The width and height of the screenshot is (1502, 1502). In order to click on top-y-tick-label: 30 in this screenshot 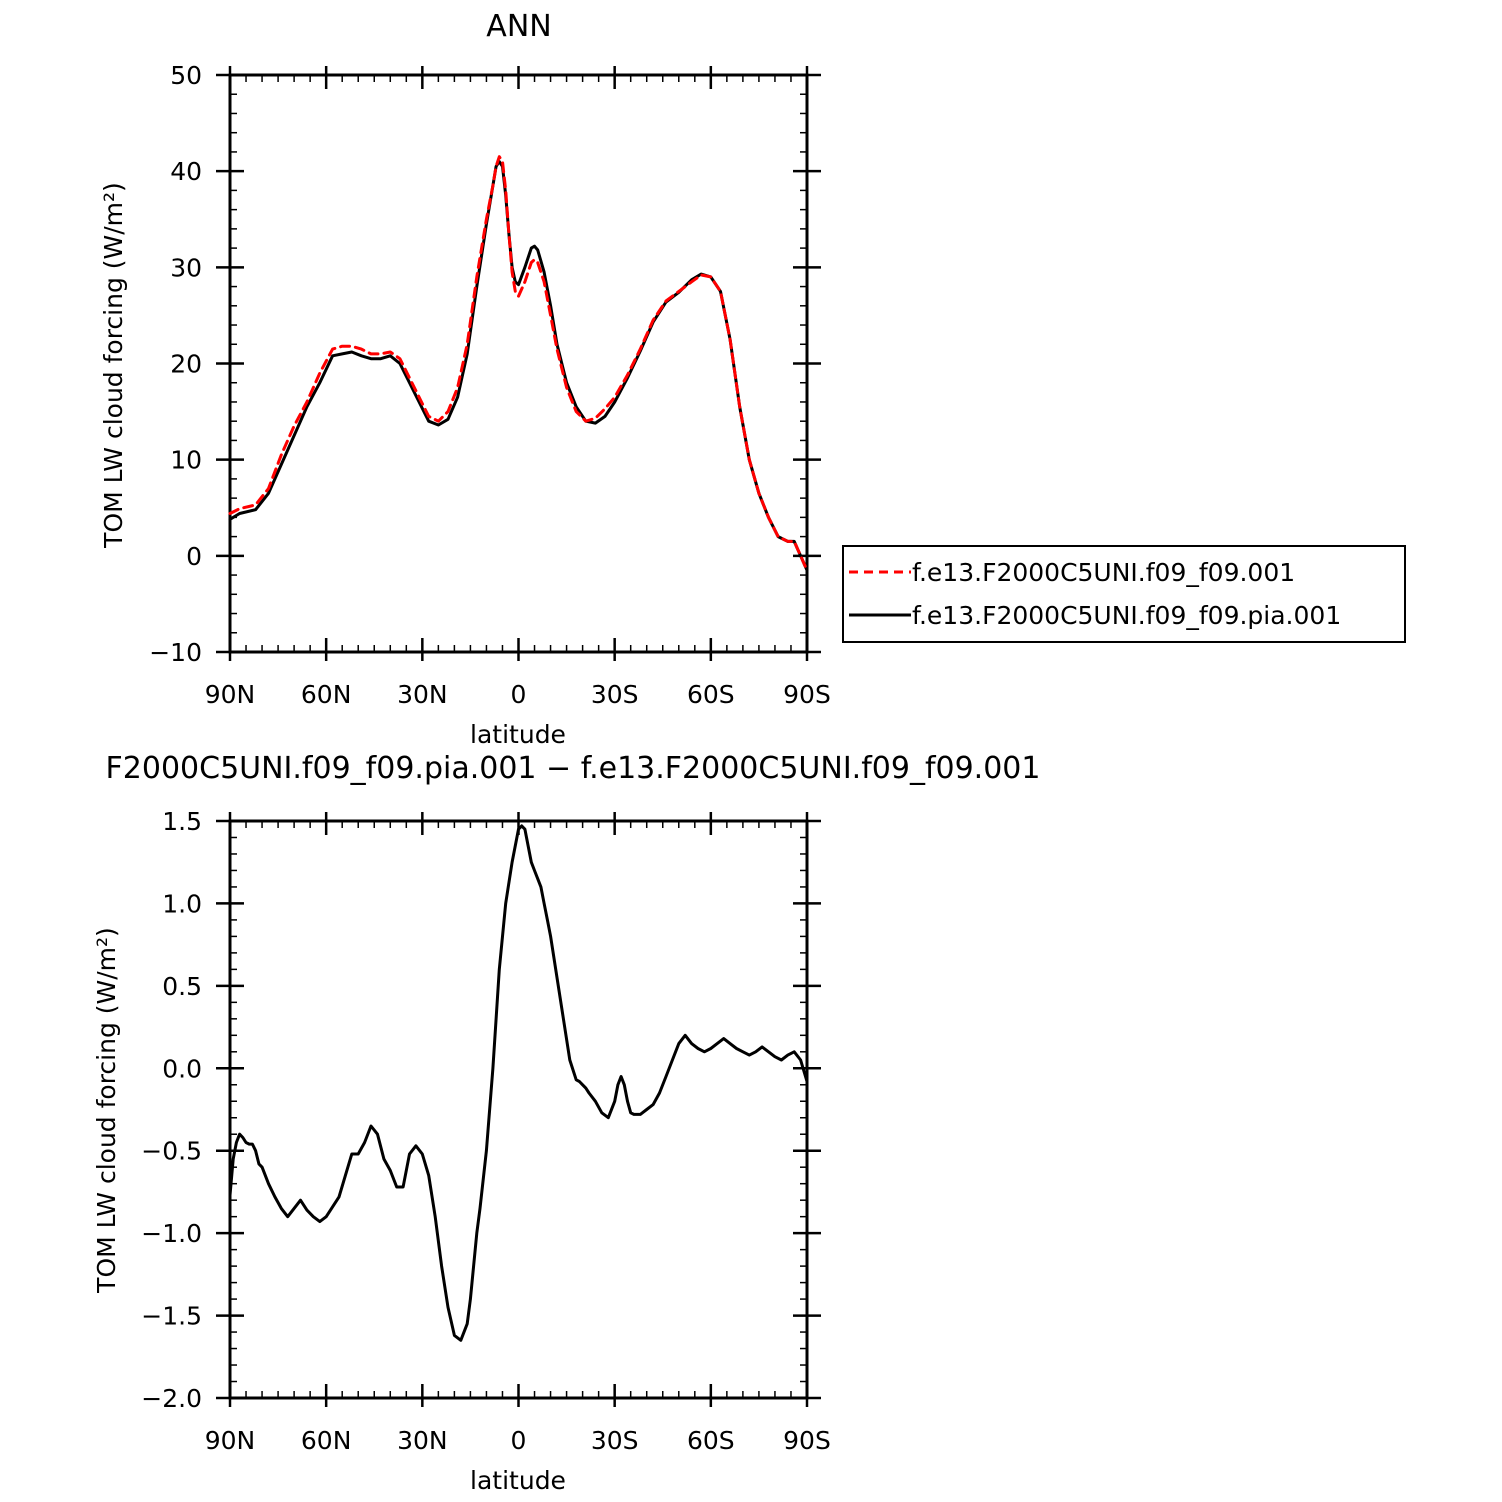, I will do `click(186, 267)`.